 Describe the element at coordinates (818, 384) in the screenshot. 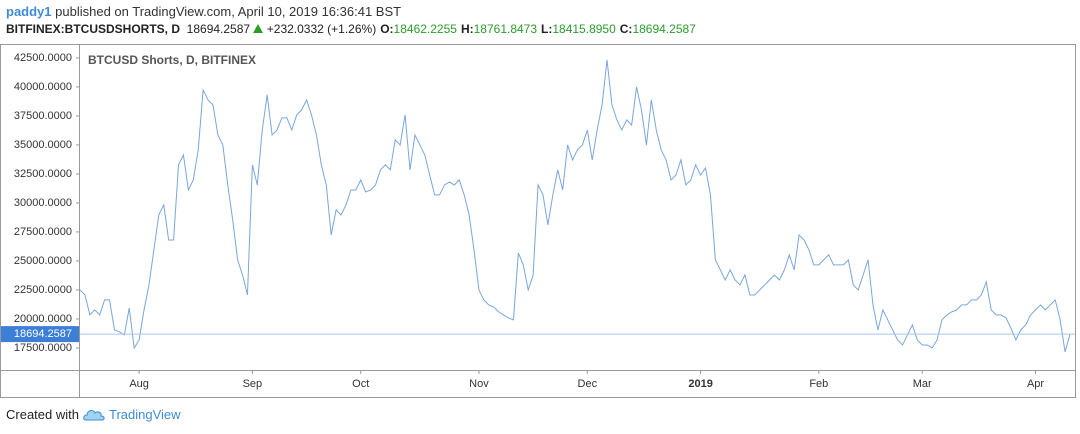

I see `x-tick-label: Feb` at that location.